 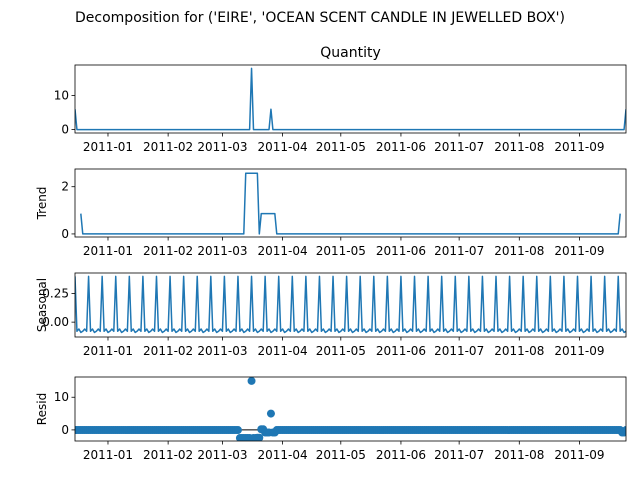 I want to click on y-tick-label: 0.25, so click(x=55, y=294).